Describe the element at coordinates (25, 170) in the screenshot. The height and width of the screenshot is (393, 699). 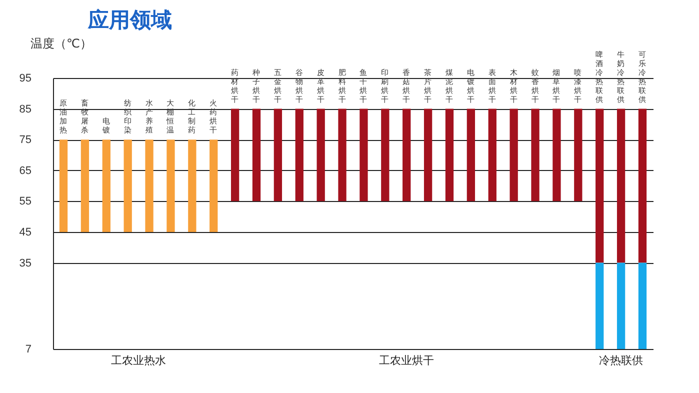
I see `y-tick-label: 65` at that location.